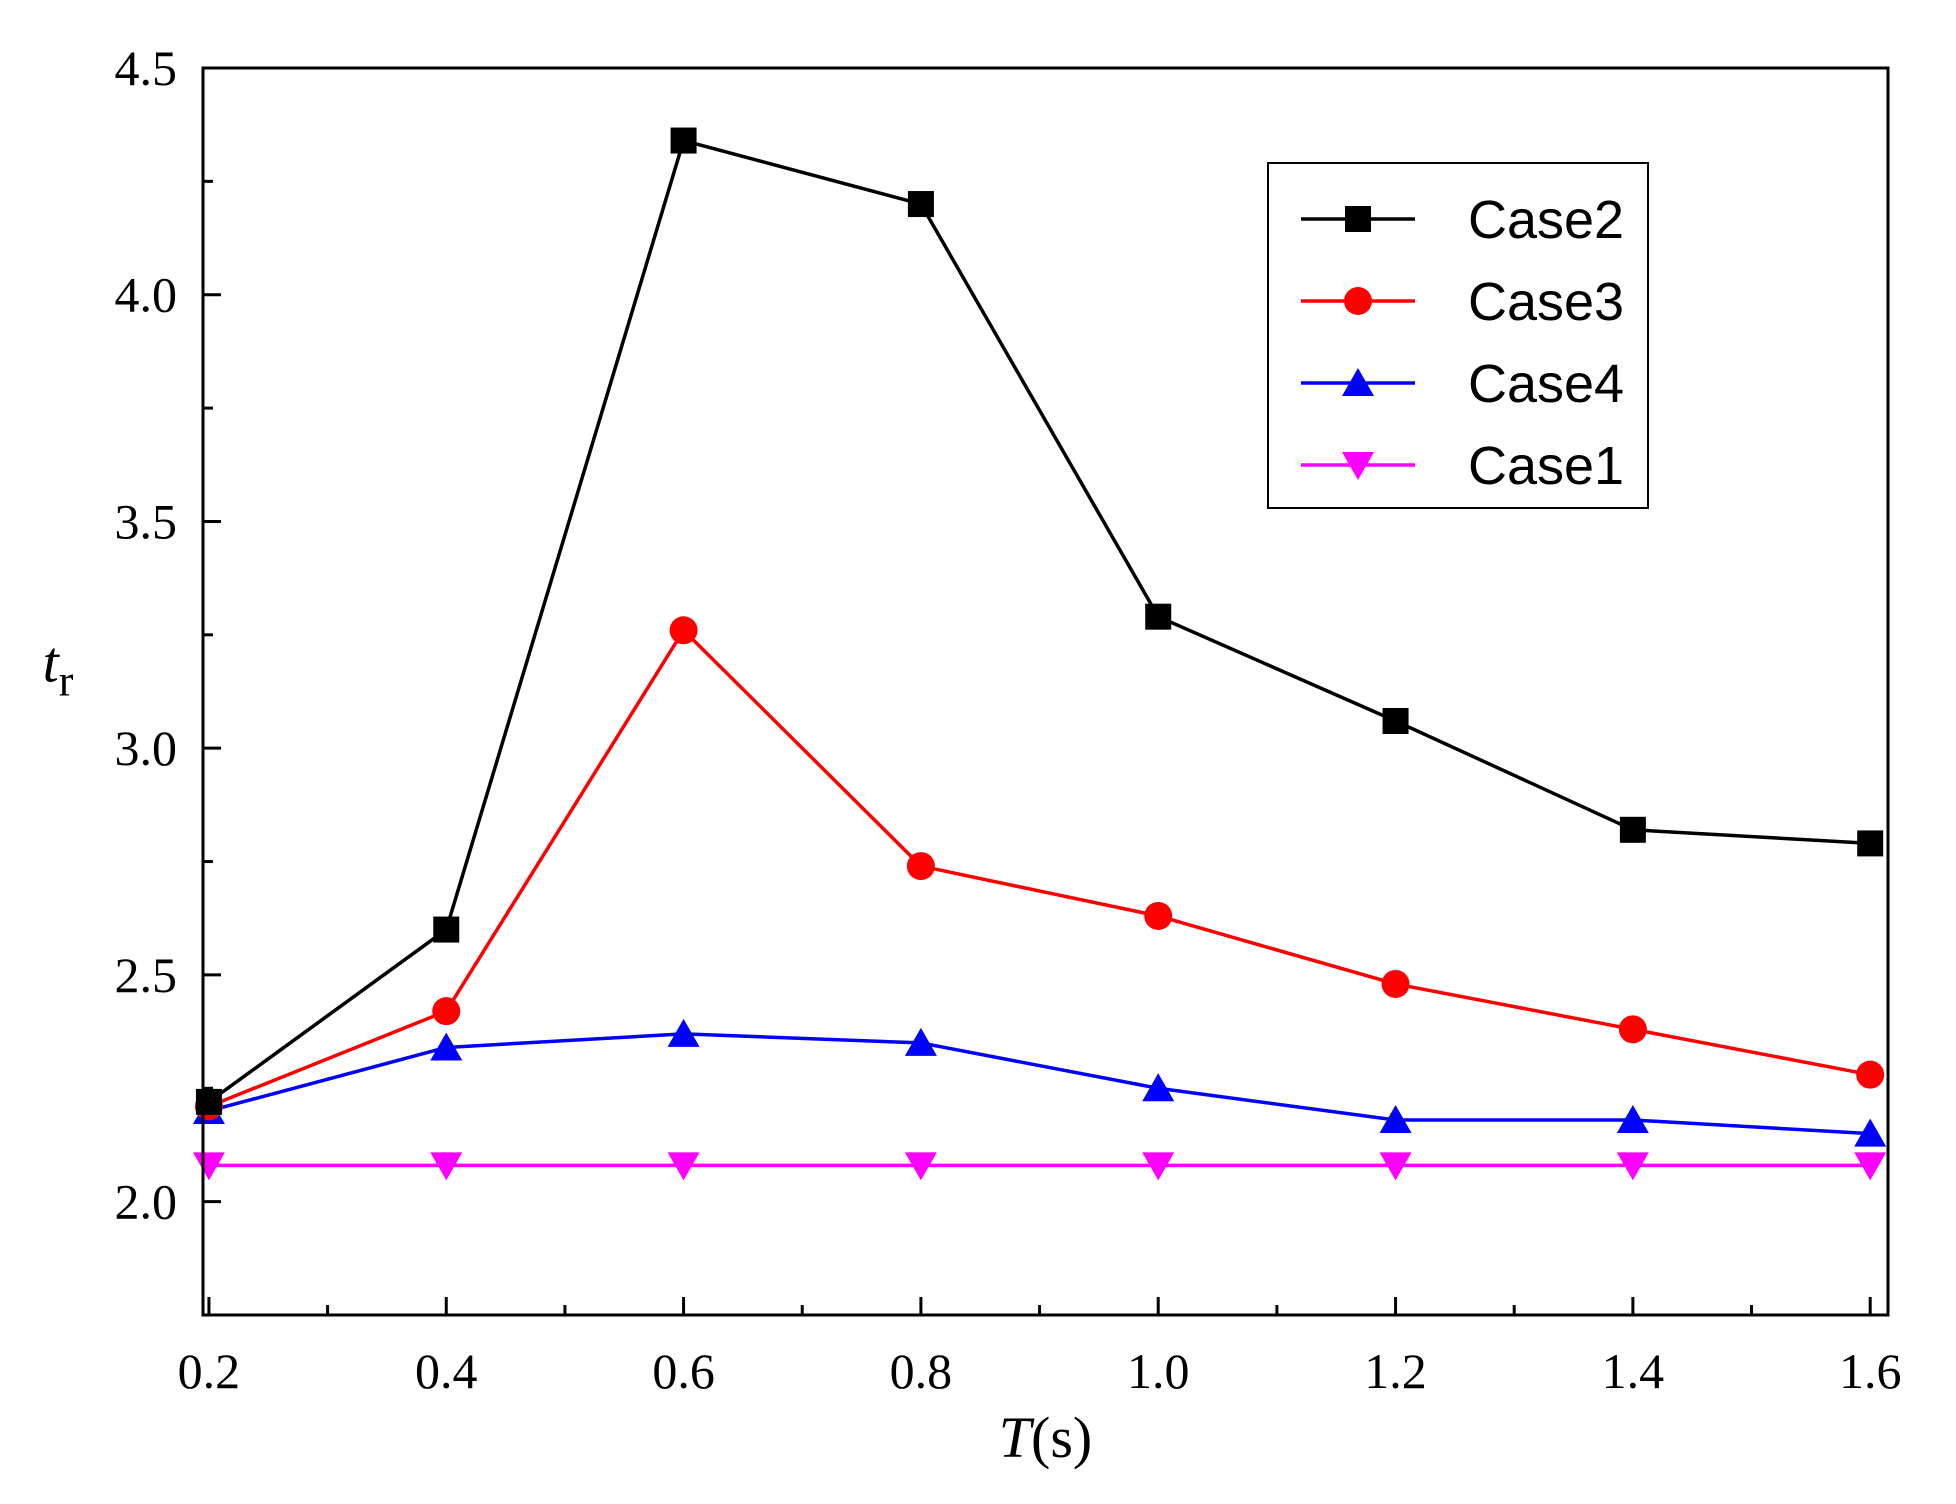 Image resolution: width=1956 pixels, height=1504 pixels. Describe the element at coordinates (1870, 1371) in the screenshot. I see `x-tick-label: 1.6` at that location.